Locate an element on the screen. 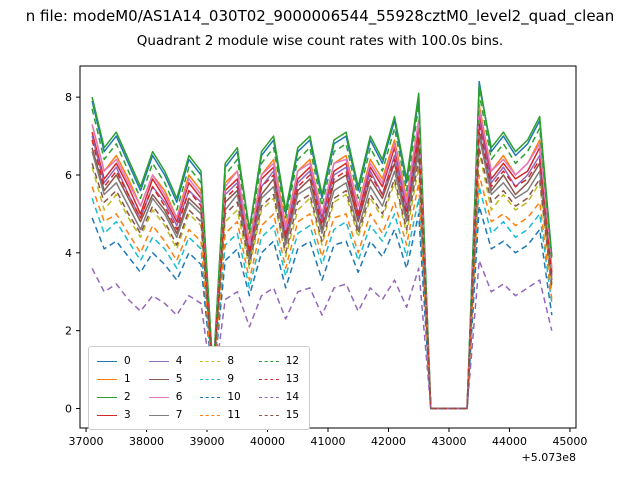 This screenshot has width=640, height=480. legend-label: 0 is located at coordinates (127, 361).